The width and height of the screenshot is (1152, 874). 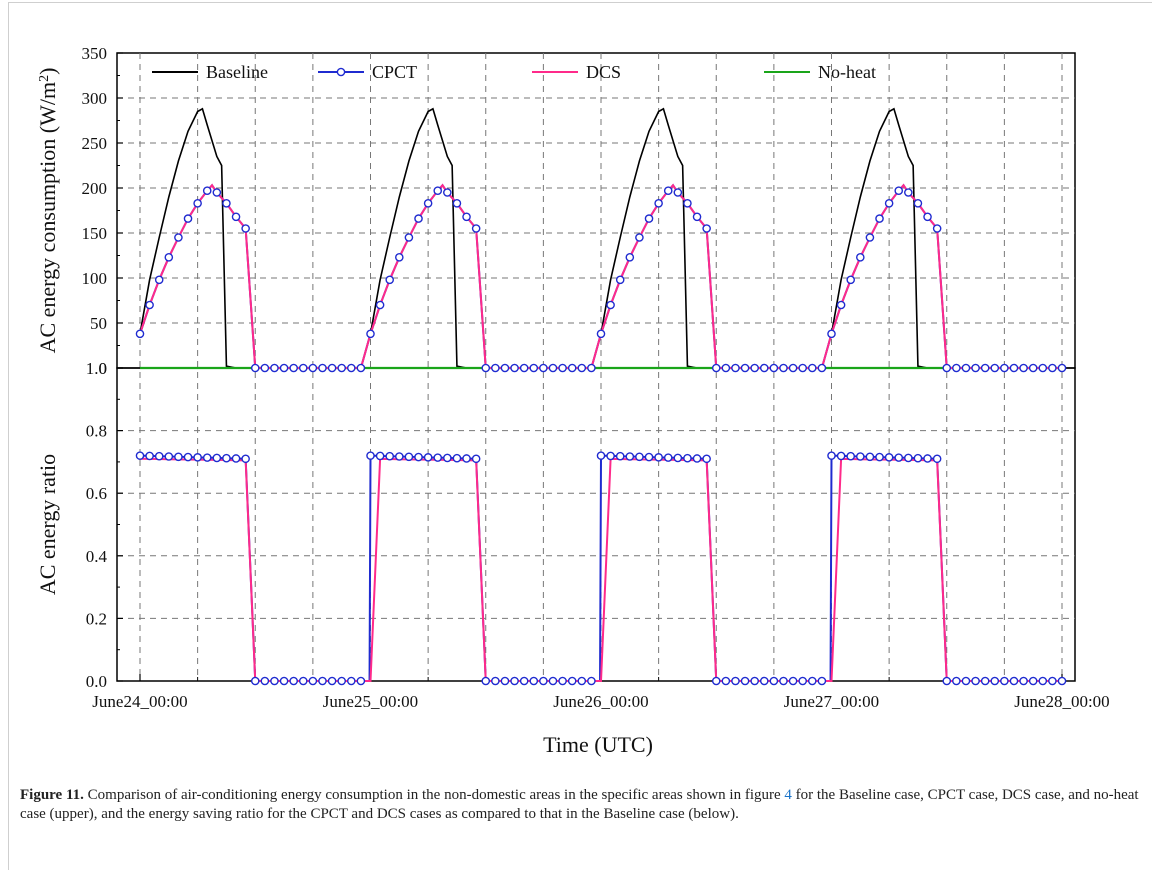 I want to click on y-tick-label: 100, so click(x=95, y=278).